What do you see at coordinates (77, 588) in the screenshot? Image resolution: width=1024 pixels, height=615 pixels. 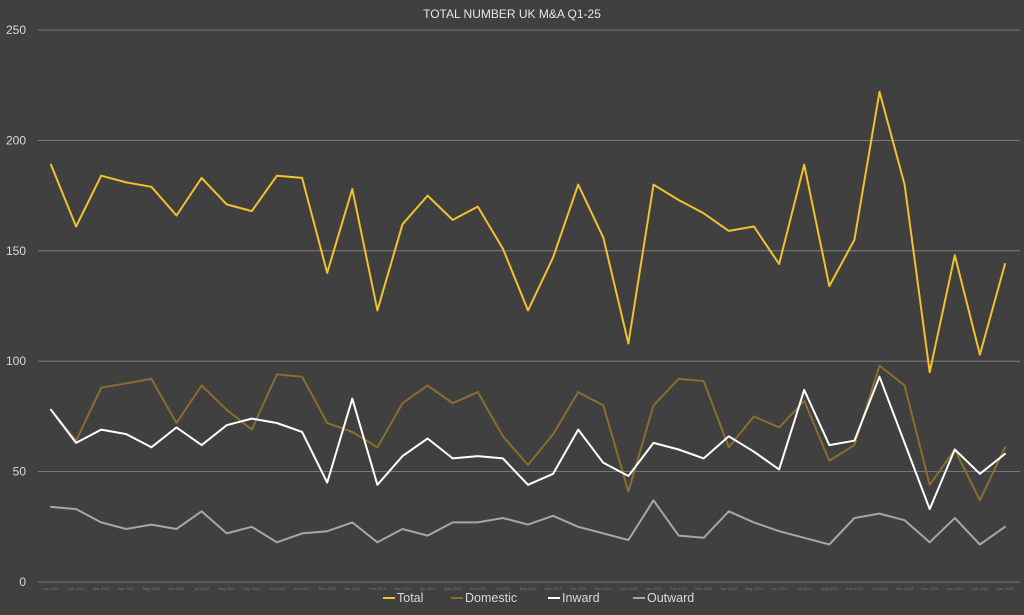 I see `x-tick-label: Feb 2022` at bounding box center [77, 588].